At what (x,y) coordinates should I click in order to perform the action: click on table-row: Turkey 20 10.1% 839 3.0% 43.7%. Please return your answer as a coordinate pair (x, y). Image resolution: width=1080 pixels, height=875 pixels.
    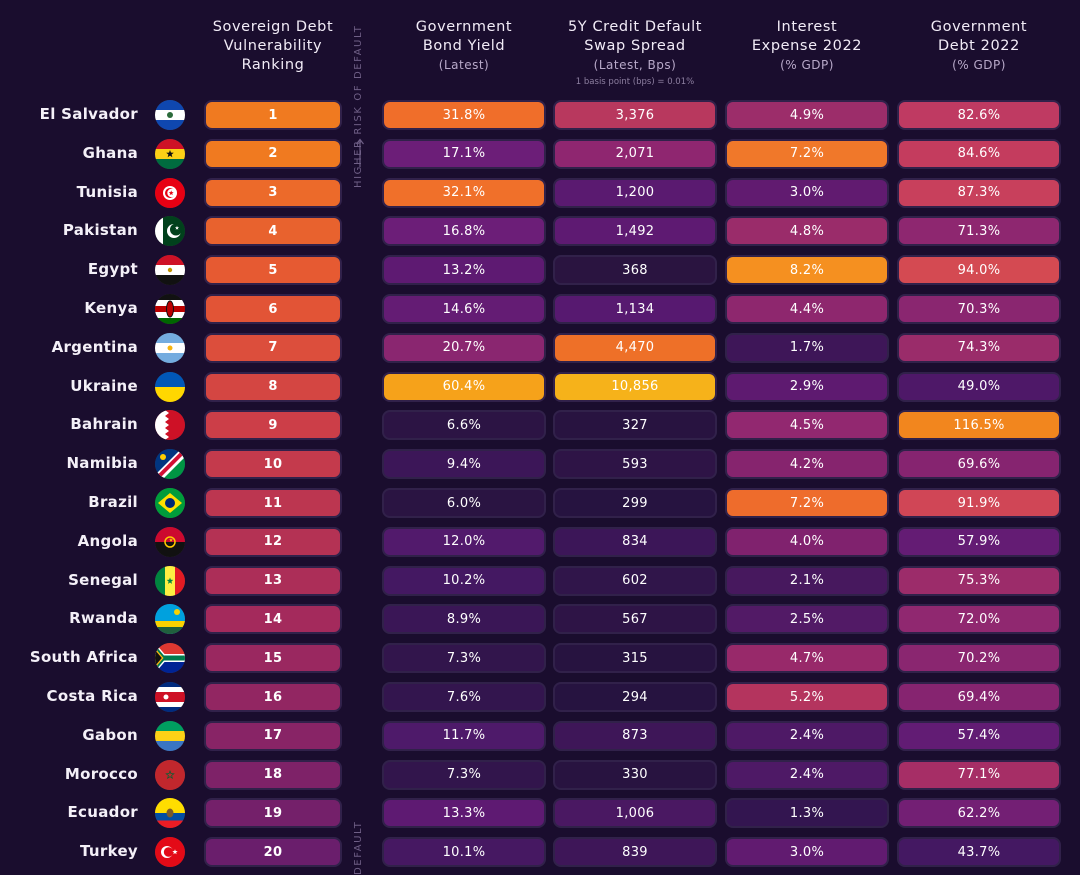
    Looking at the image, I should click on (540, 853).